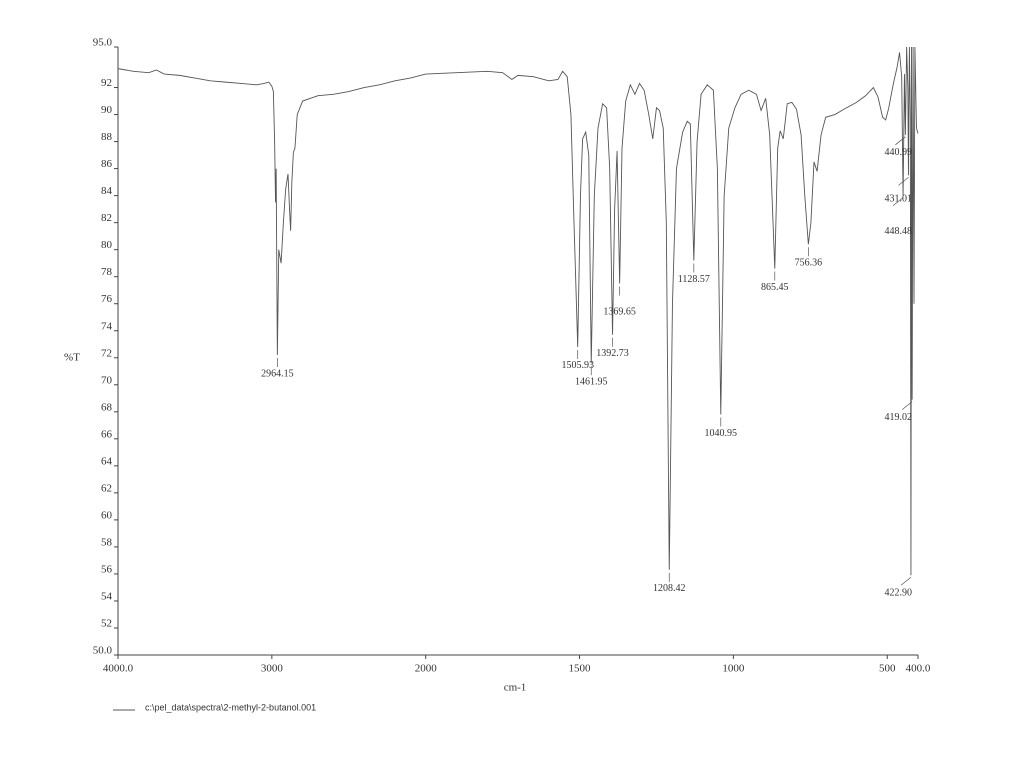  I want to click on peak-label: 1040.95, so click(721, 433).